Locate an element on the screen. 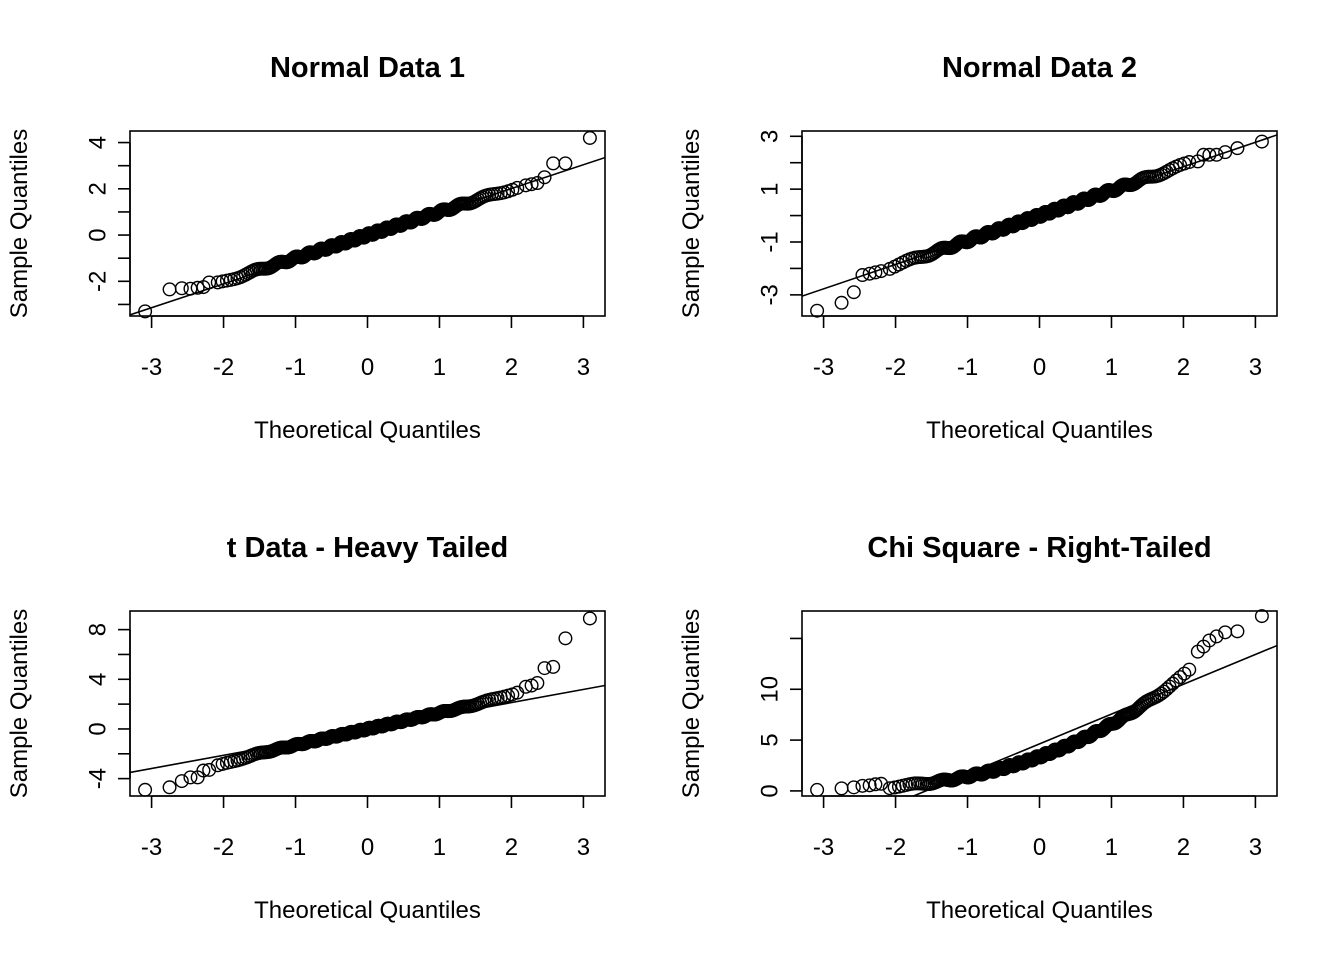 Image resolution: width=1344 pixels, height=960 pixels. panel-title: Normal Data 2 is located at coordinates (1039, 68).